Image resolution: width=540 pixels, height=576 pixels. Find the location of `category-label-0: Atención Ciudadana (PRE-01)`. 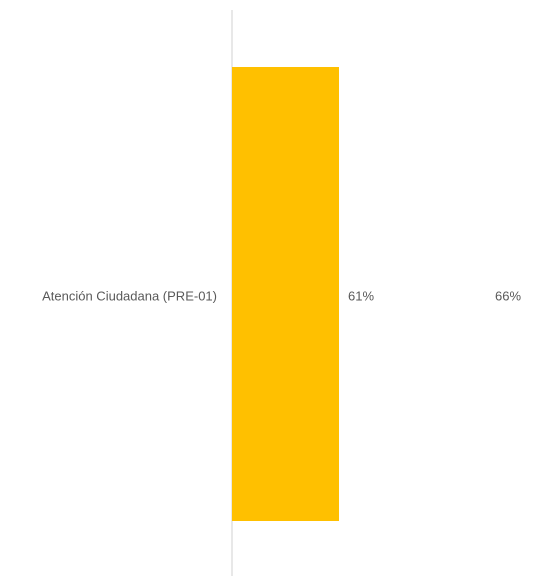

category-label-0: Atención Ciudadana (PRE-01) is located at coordinates (129, 295).